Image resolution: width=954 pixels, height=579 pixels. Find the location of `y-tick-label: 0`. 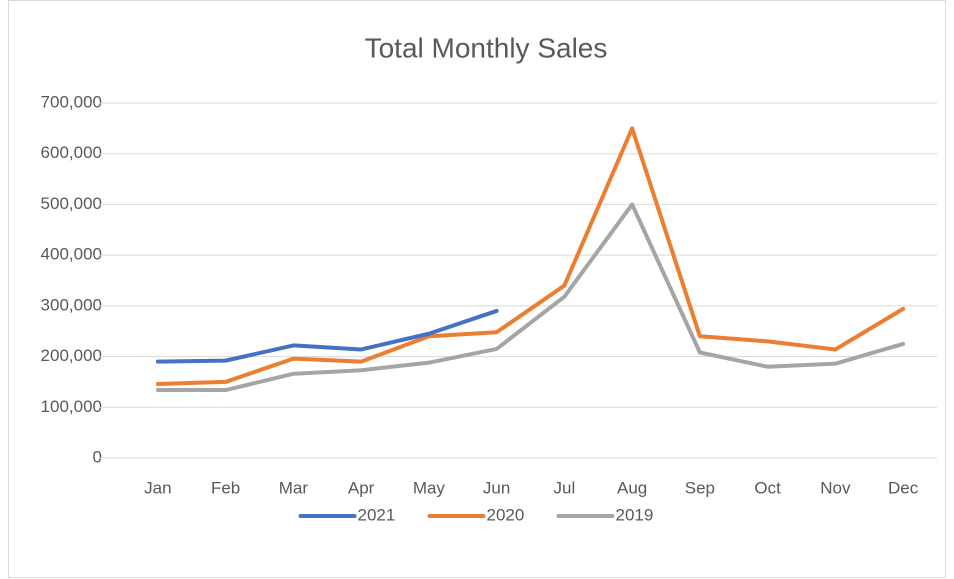

y-tick-label: 0 is located at coordinates (97, 456).